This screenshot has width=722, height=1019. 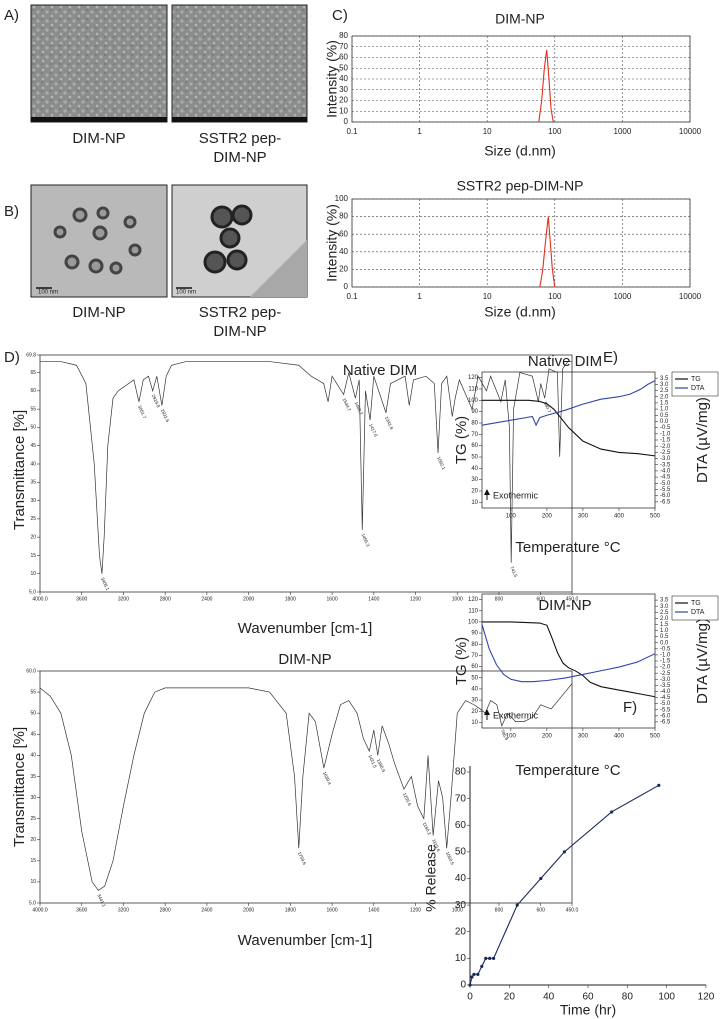 What do you see at coordinates (441, 463) in the screenshot?
I see `peak-label: 1092.1` at bounding box center [441, 463].